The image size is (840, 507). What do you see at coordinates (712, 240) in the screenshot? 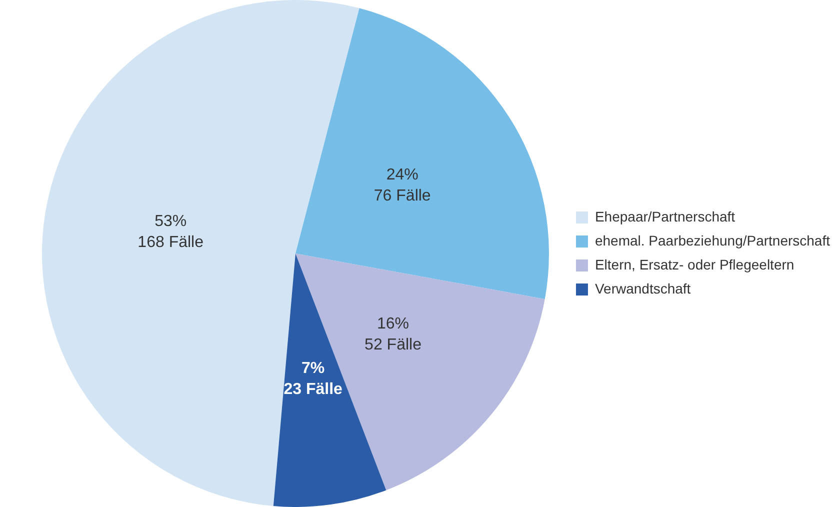
I see `legend-label: ehemal. Paarbeziehung/Partnerschaft` at bounding box center [712, 240].